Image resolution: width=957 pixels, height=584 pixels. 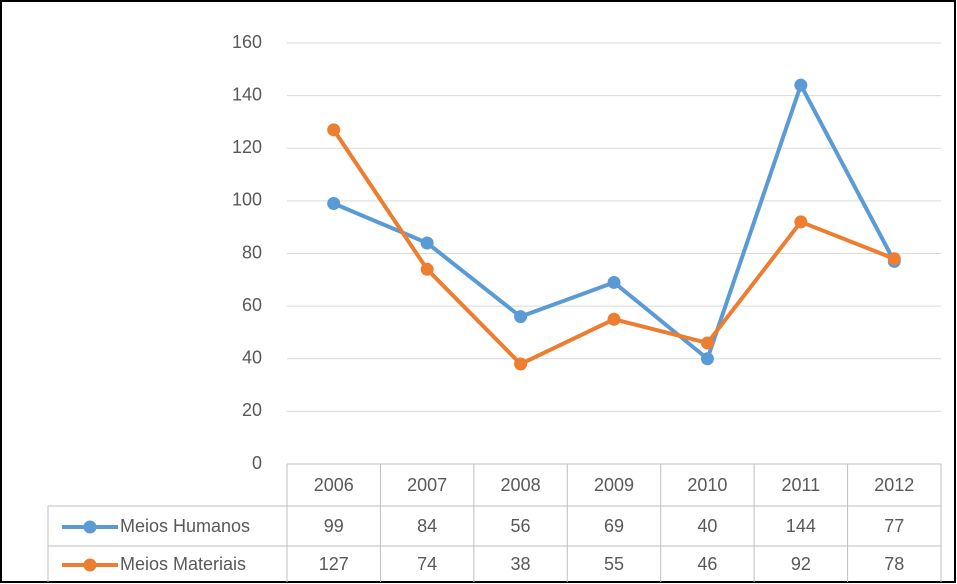 I want to click on table-value: 55, so click(x=614, y=564).